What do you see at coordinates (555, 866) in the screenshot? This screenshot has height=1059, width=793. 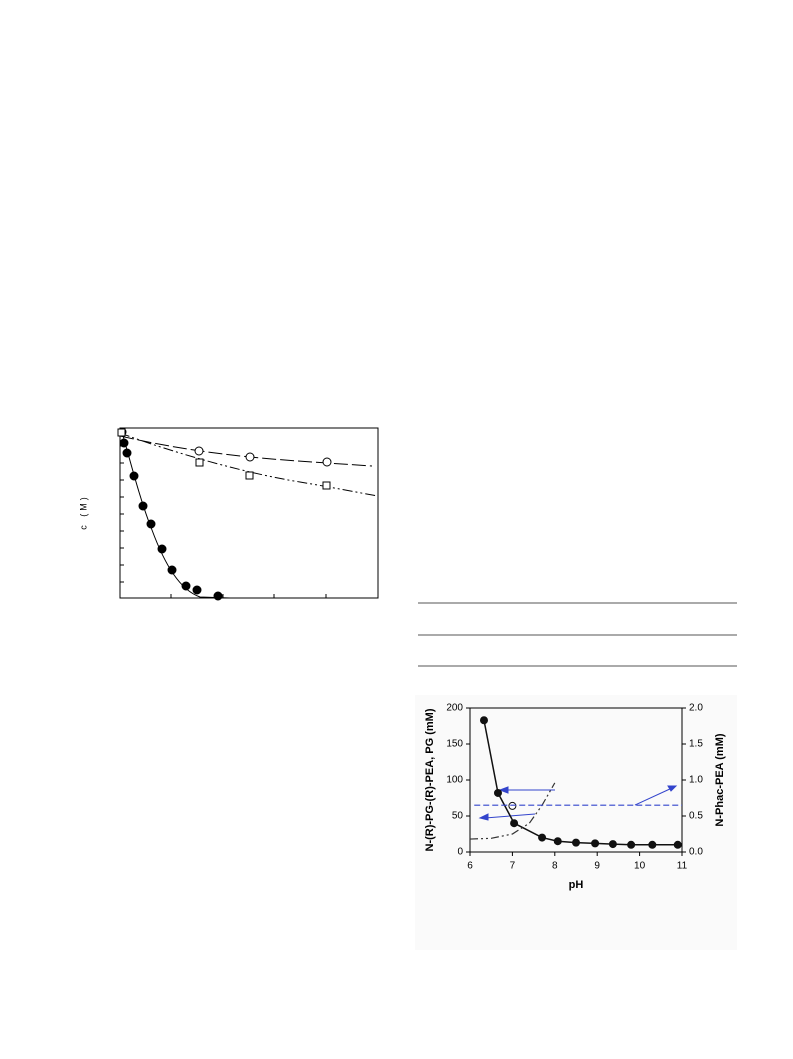 I see `x-tick-label: 8` at bounding box center [555, 866].